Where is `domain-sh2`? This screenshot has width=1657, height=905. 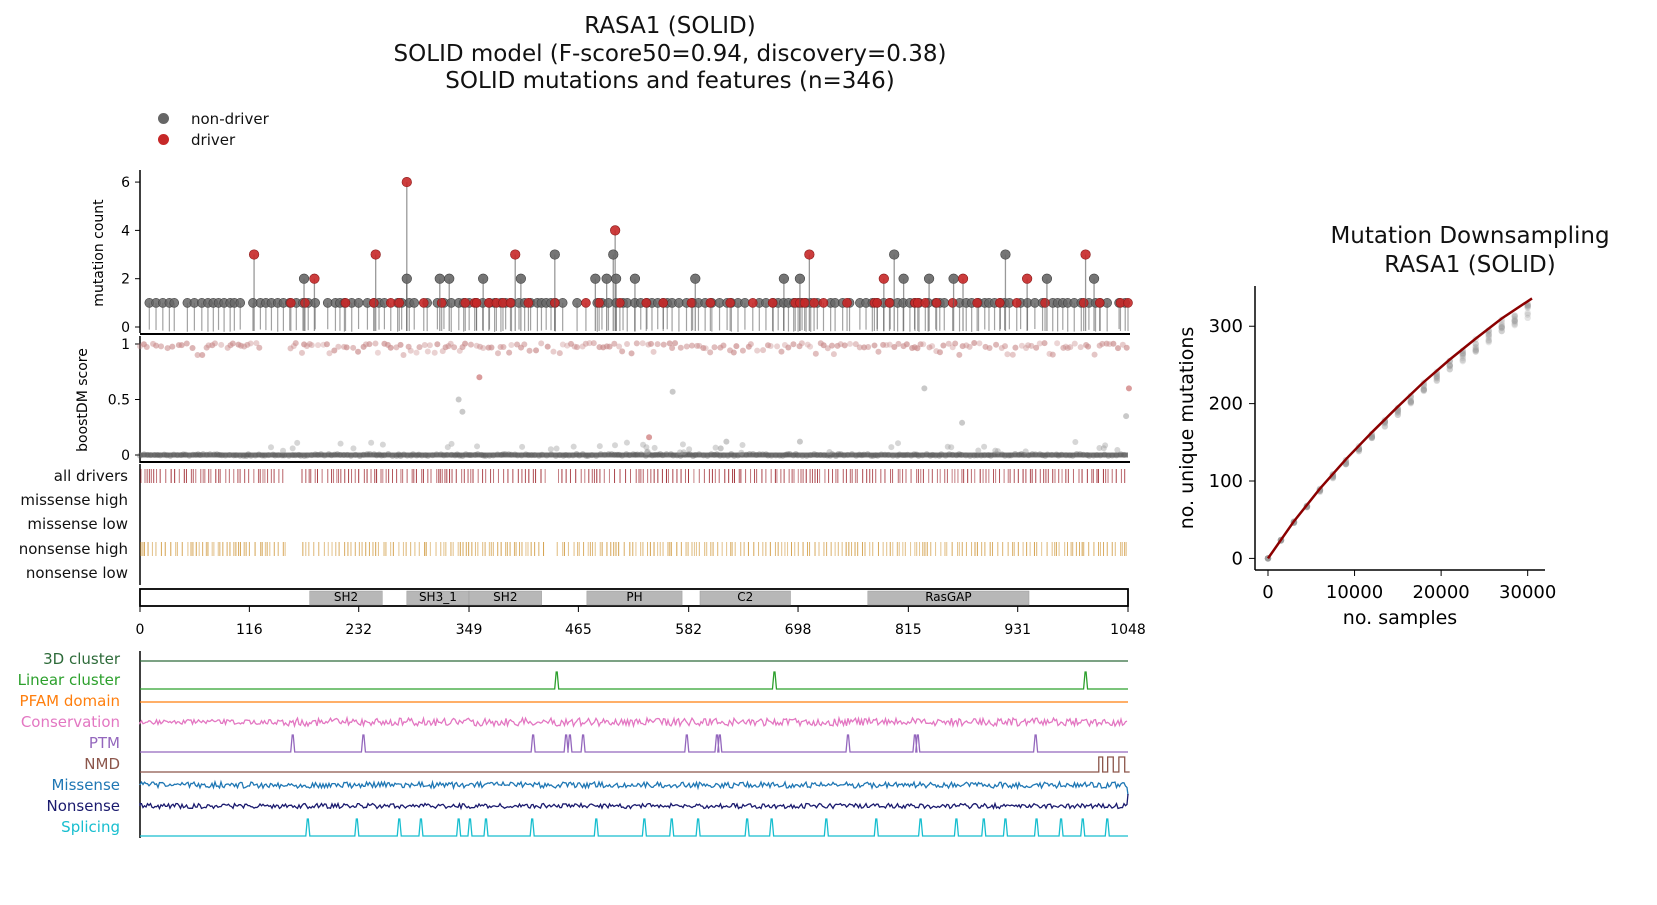 domain-sh2 is located at coordinates (346, 598).